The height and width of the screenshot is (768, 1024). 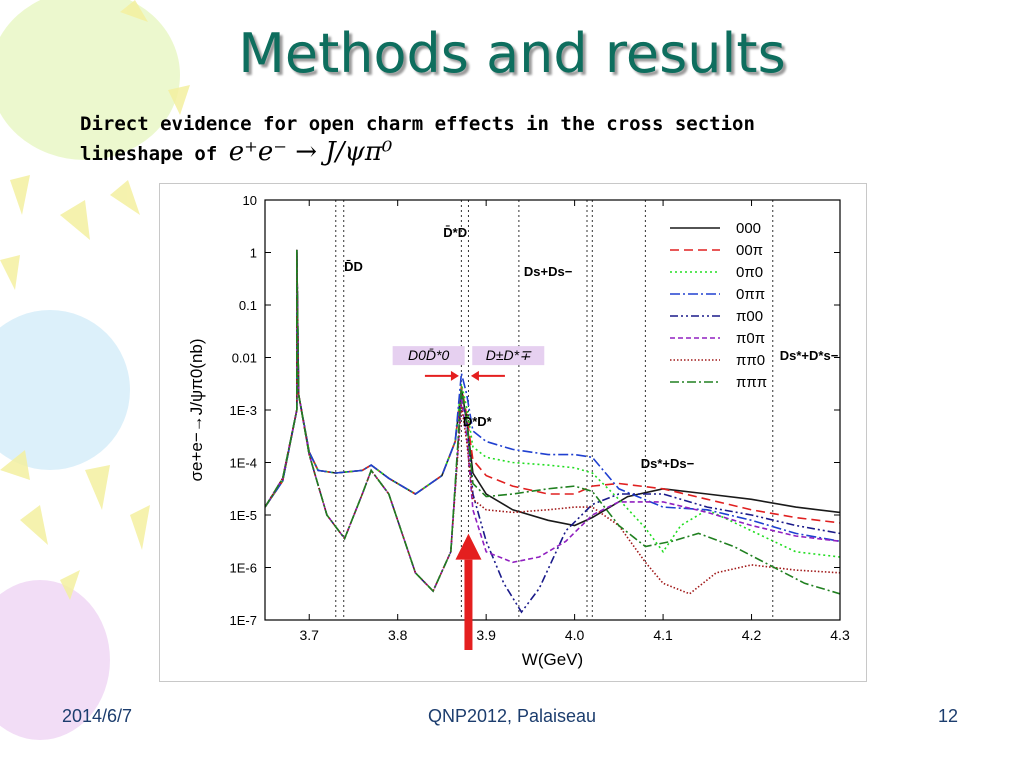 What do you see at coordinates (468, 546) in the screenshot?
I see `big-arrow-head` at bounding box center [468, 546].